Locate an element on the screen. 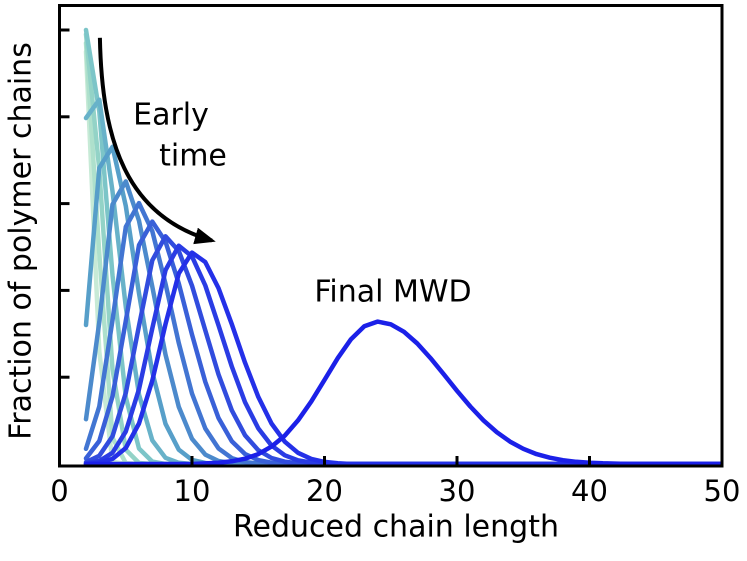 The image size is (747, 561). x-tick-label-0: 0 is located at coordinates (59, 491).